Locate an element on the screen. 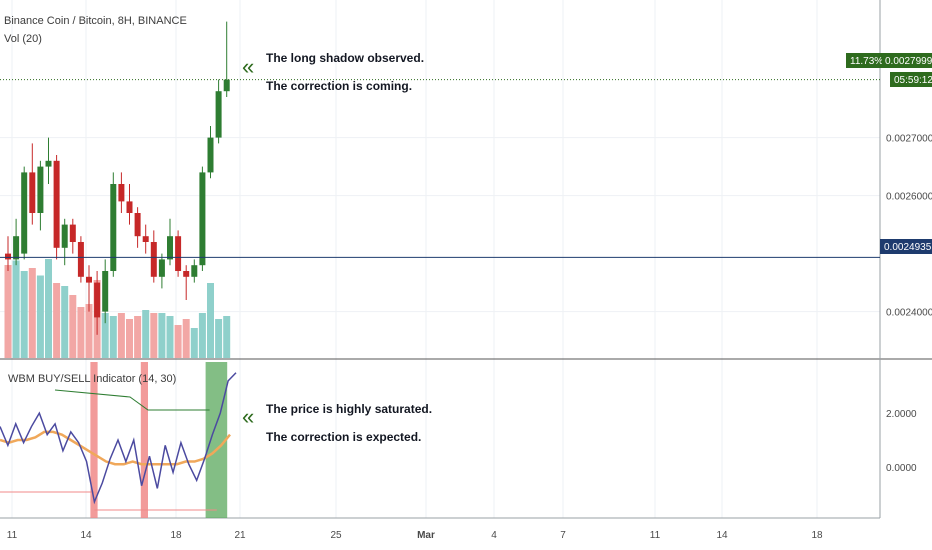 The height and width of the screenshot is (550, 932). oscillator-signal-line is located at coordinates (115, 448).